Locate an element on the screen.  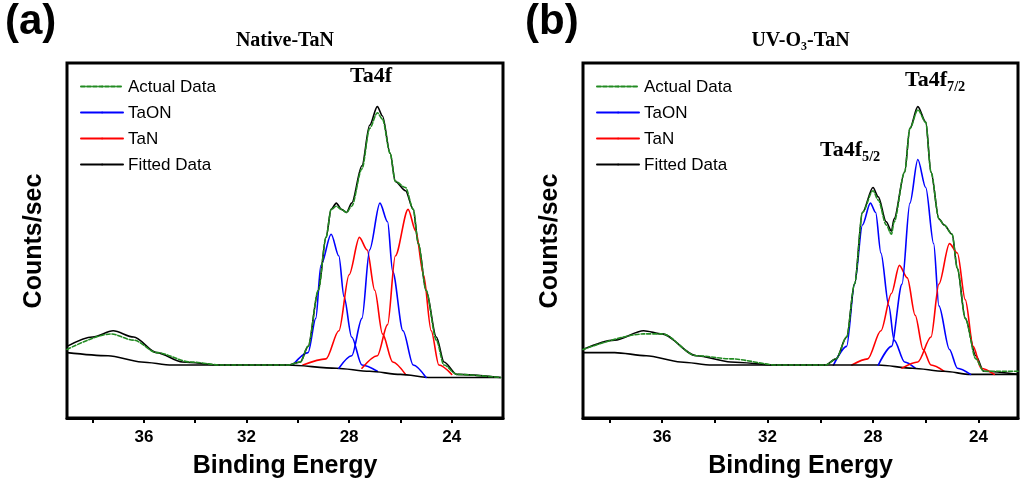
text: Ta4f$_{7/2}$ is located at coordinates (935, 81).